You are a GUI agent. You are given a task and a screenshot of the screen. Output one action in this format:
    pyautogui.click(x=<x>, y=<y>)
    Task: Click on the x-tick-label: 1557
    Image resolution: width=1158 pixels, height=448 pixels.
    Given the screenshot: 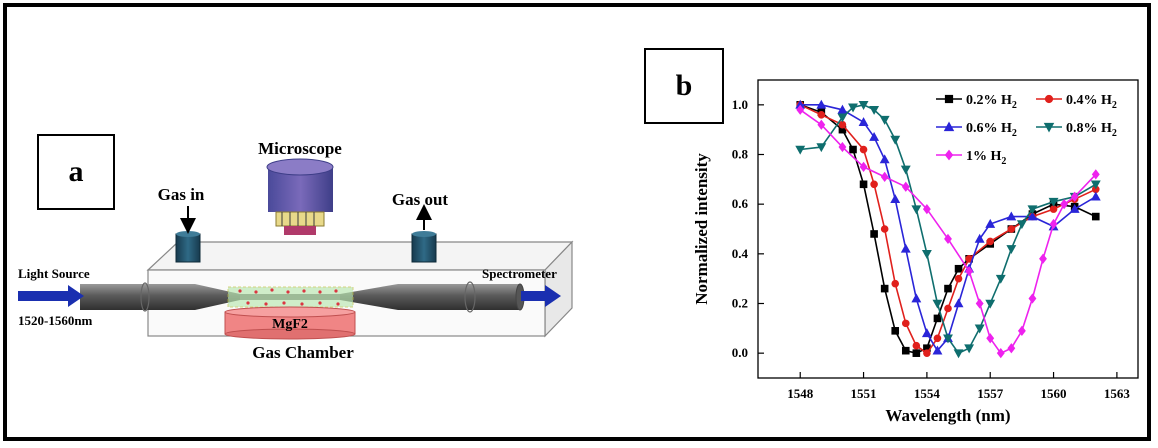 What is the action you would take?
    pyautogui.click(x=990, y=393)
    